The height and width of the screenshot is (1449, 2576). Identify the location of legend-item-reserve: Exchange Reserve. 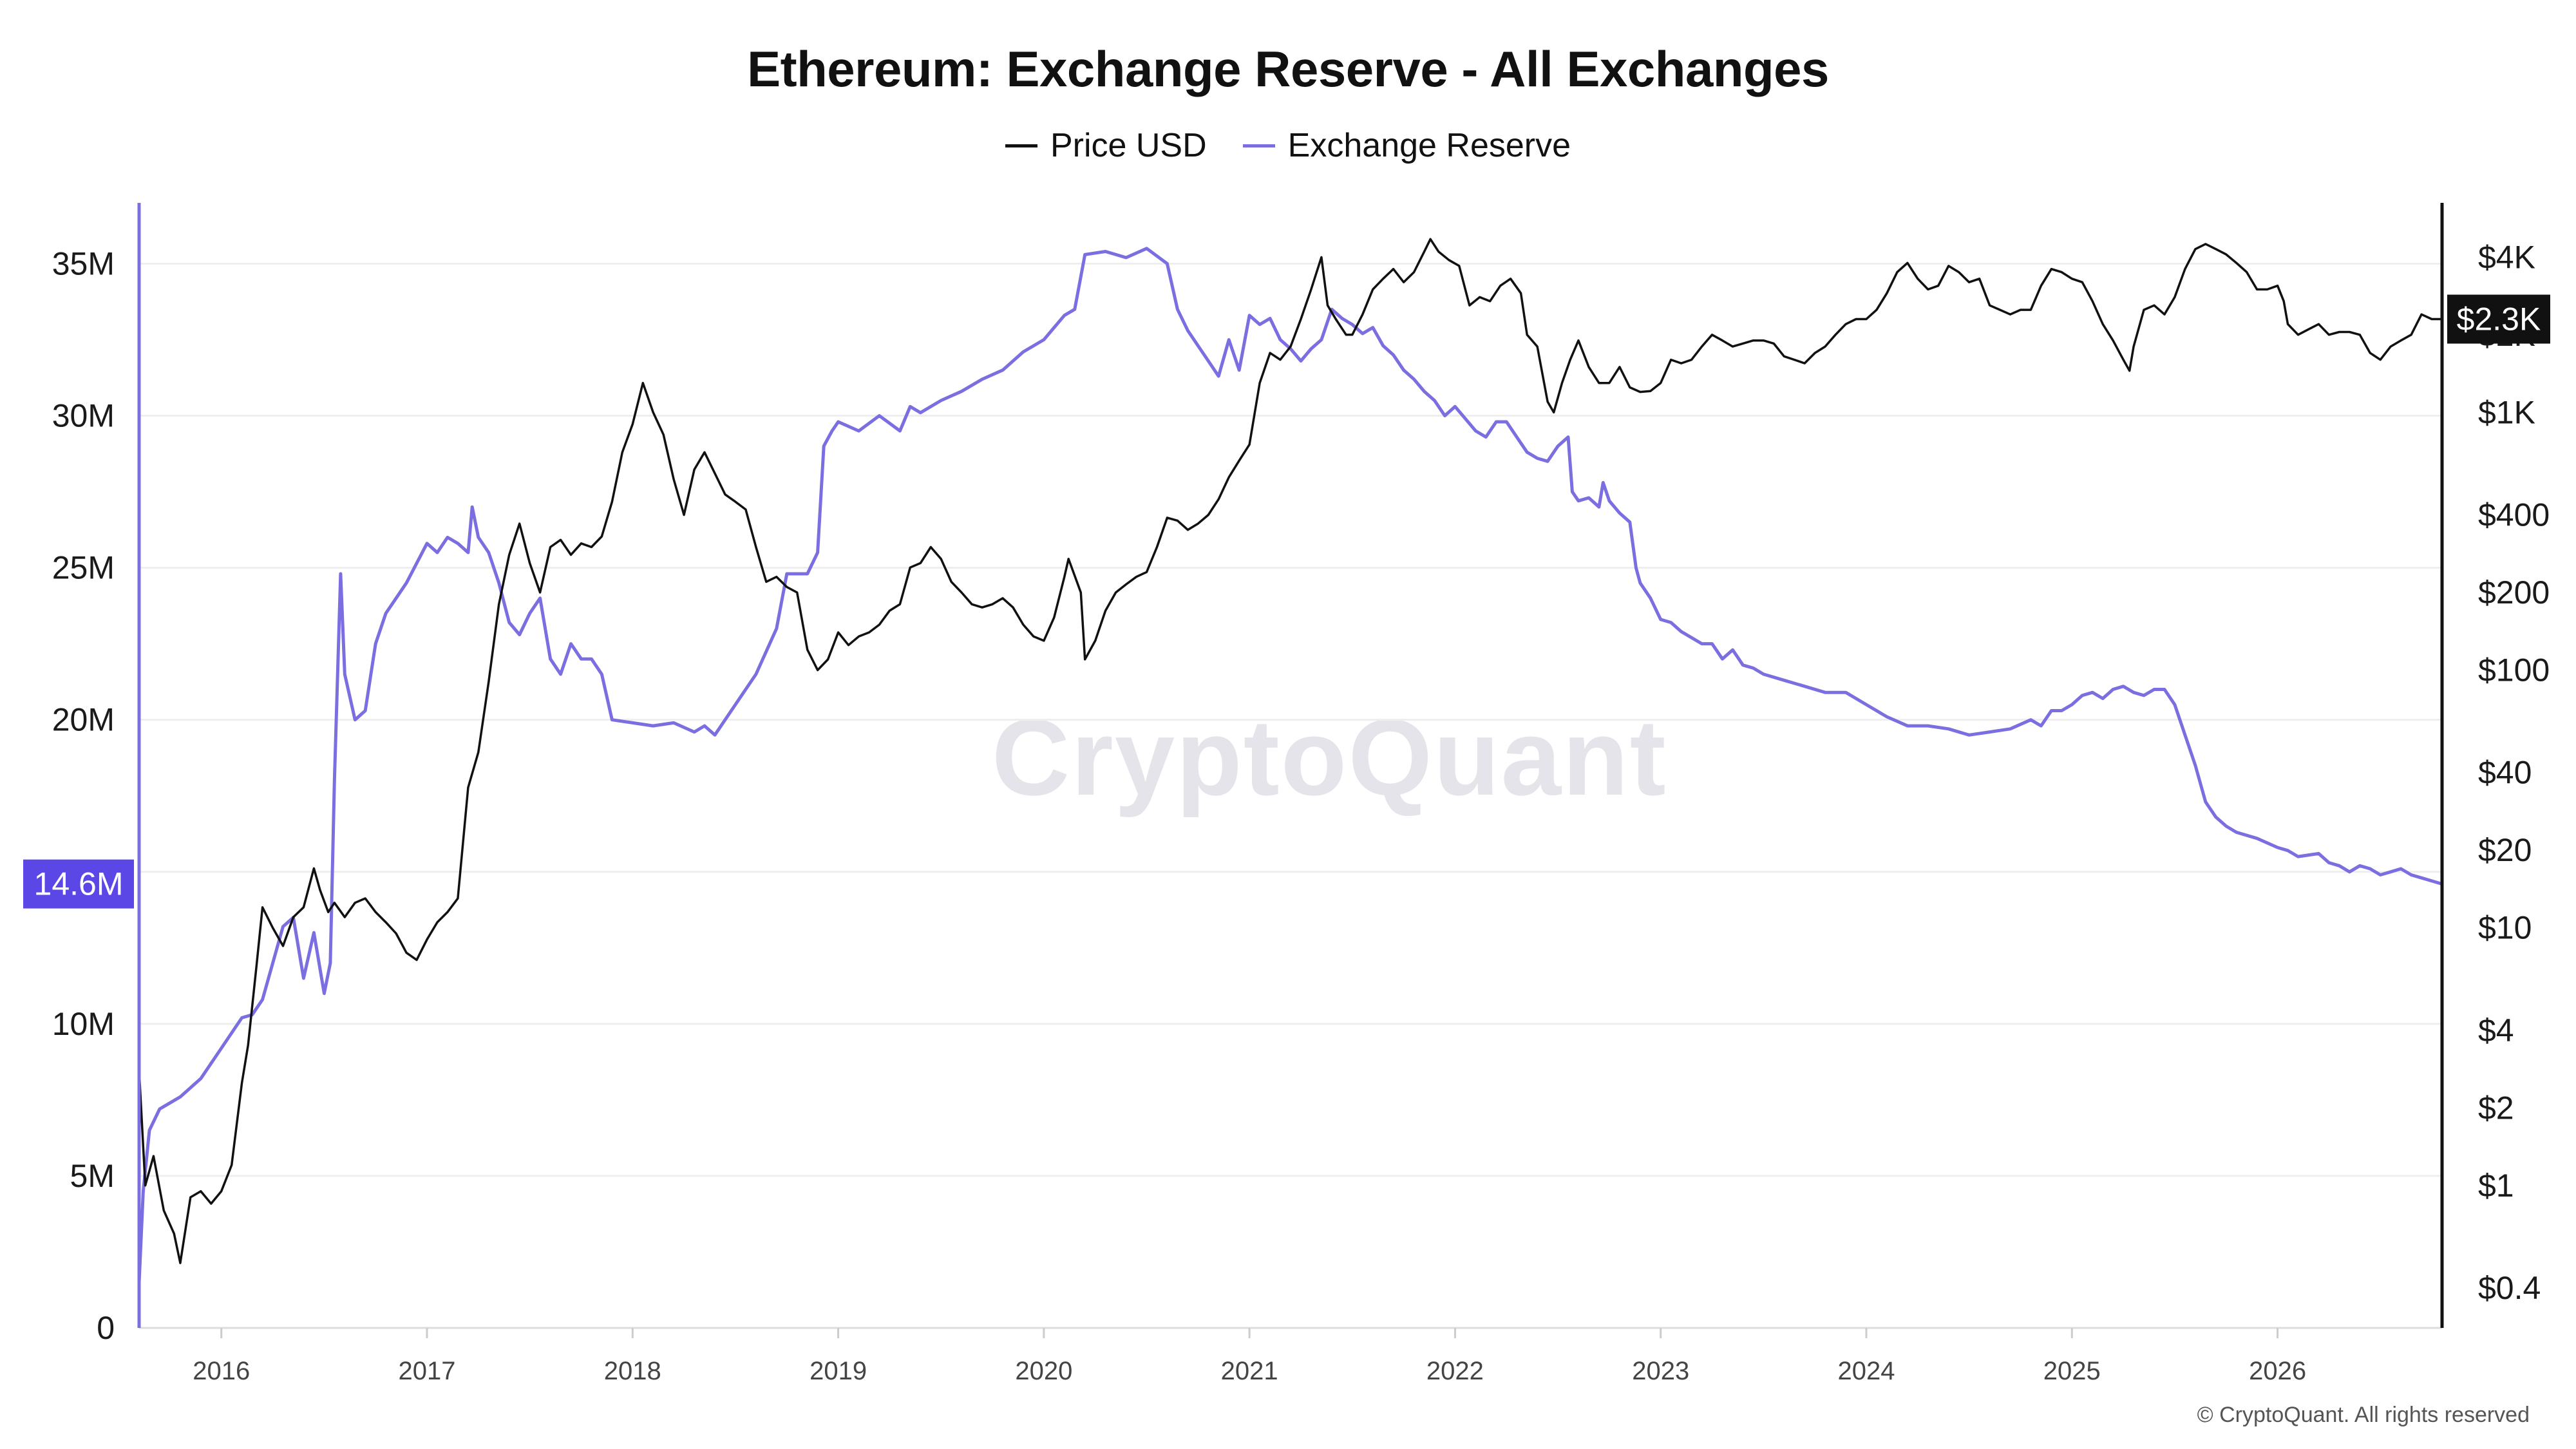
(1407, 145).